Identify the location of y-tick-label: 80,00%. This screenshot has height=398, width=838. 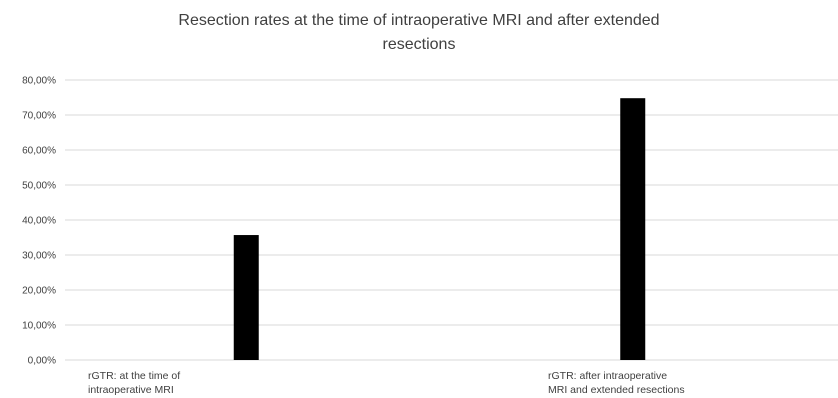
(39, 81).